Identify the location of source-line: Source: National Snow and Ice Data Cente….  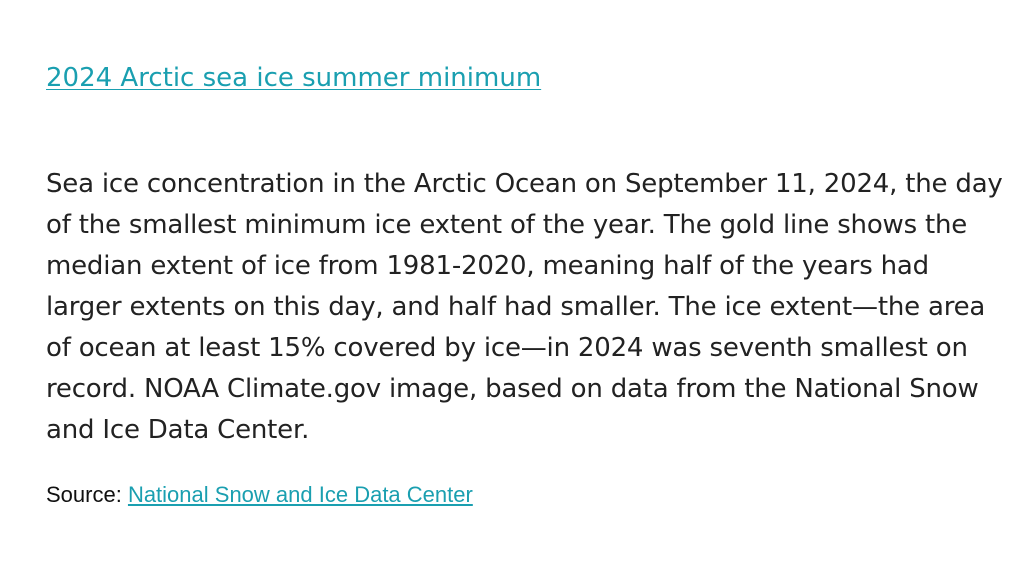
(259, 495).